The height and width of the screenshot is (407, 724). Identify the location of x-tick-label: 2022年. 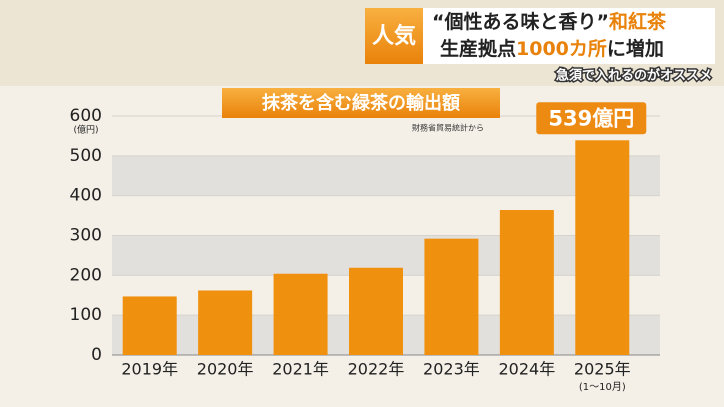
(376, 369).